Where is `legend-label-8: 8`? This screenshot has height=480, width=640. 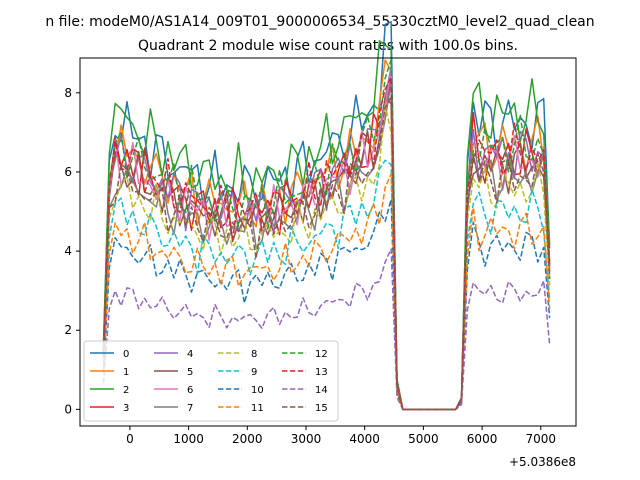
legend-label-8: 8 is located at coordinates (254, 354).